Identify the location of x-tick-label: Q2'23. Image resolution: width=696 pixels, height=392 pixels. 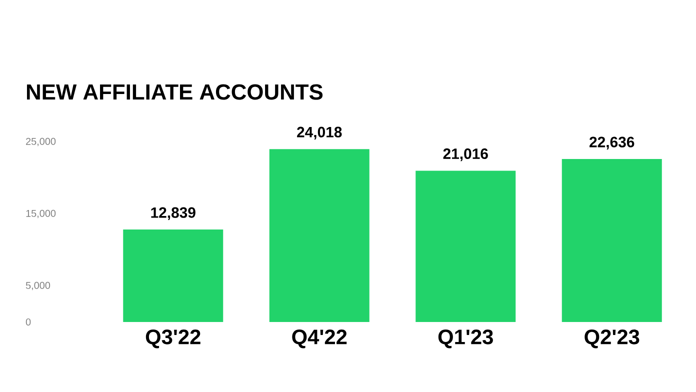
(612, 339).